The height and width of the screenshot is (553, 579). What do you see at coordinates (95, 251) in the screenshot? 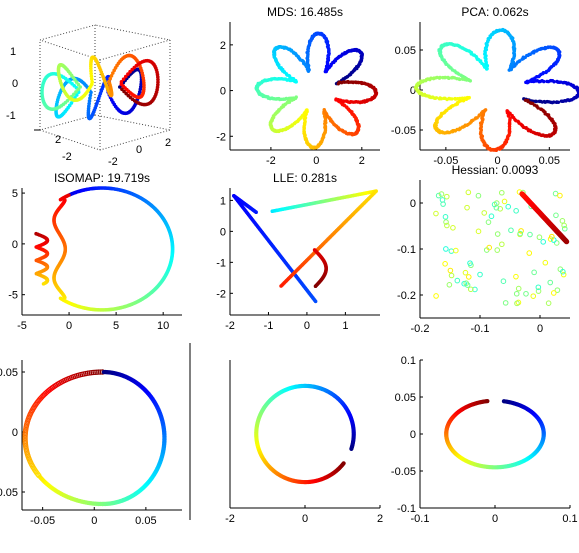
I see `panel-isomap: -5 0 5 10 -5 0 5 ISOMAP: 19.719s` at bounding box center [95, 251].